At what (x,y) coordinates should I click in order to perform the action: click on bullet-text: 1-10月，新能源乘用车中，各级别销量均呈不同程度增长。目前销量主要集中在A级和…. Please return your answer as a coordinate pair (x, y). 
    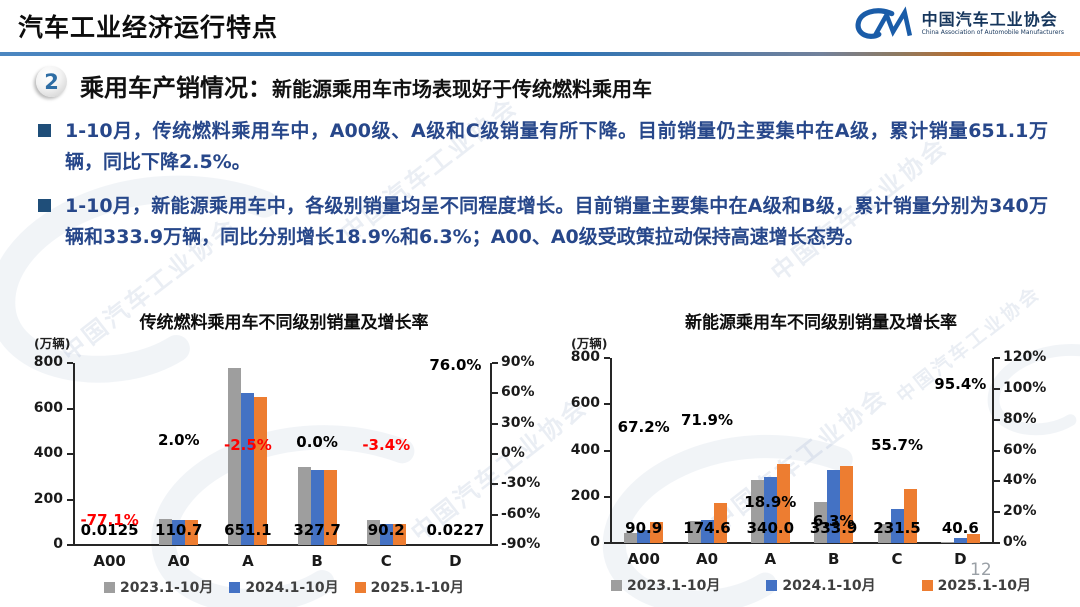
    Looking at the image, I should click on (556, 221).